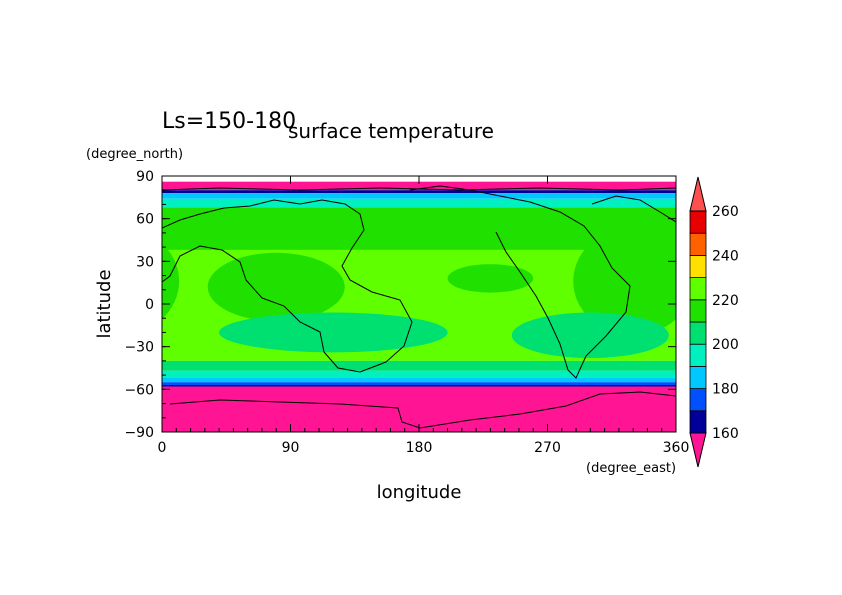 This screenshot has height=595, width=842. I want to click on y-tick-label-1: 60, so click(145, 220).